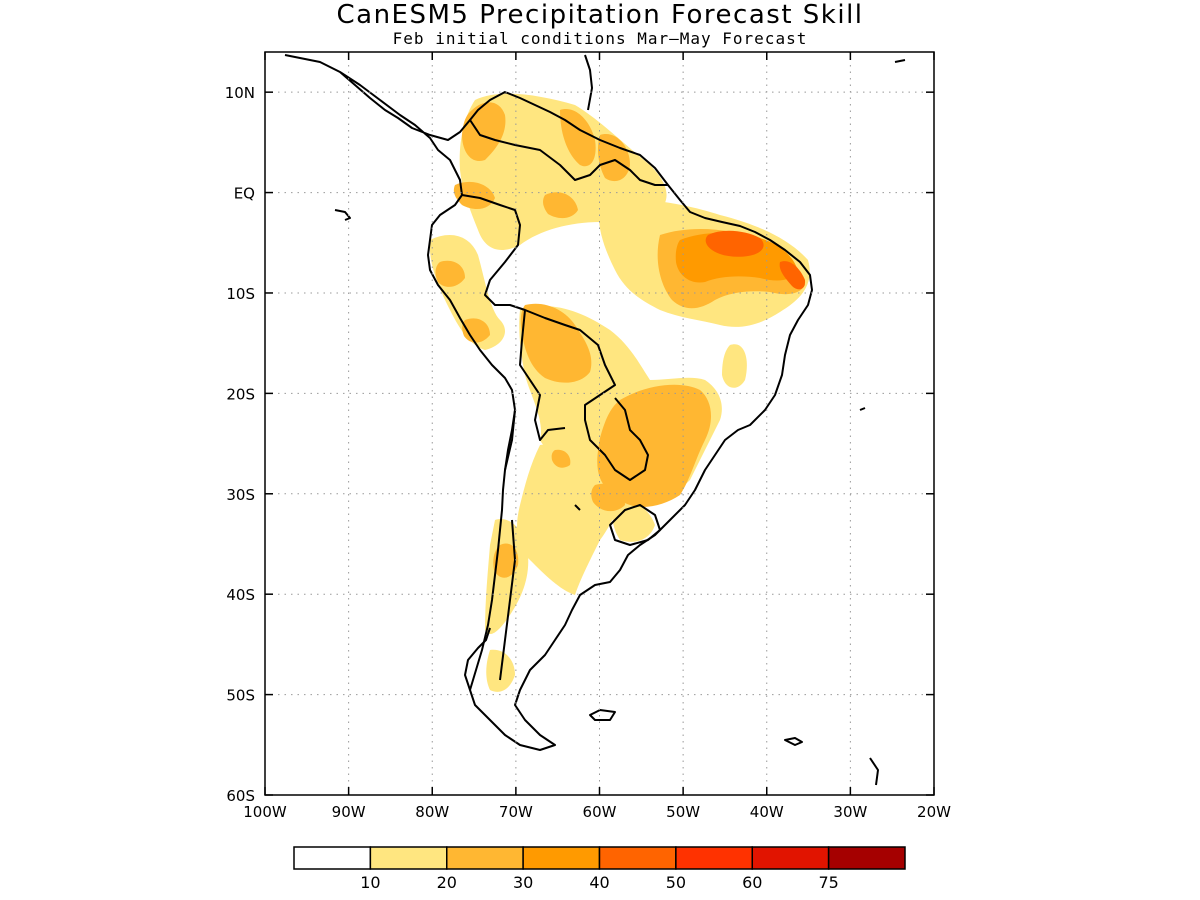 This screenshot has height=900, width=1200. I want to click on colorbar-label: 75, so click(828, 882).